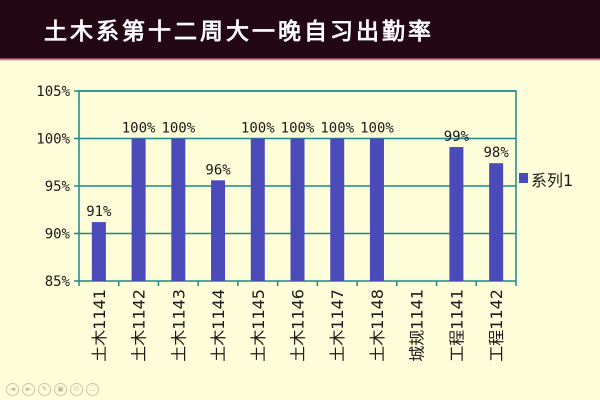 This screenshot has width=600, height=400. I want to click on data-label: 96%, so click(218, 170).